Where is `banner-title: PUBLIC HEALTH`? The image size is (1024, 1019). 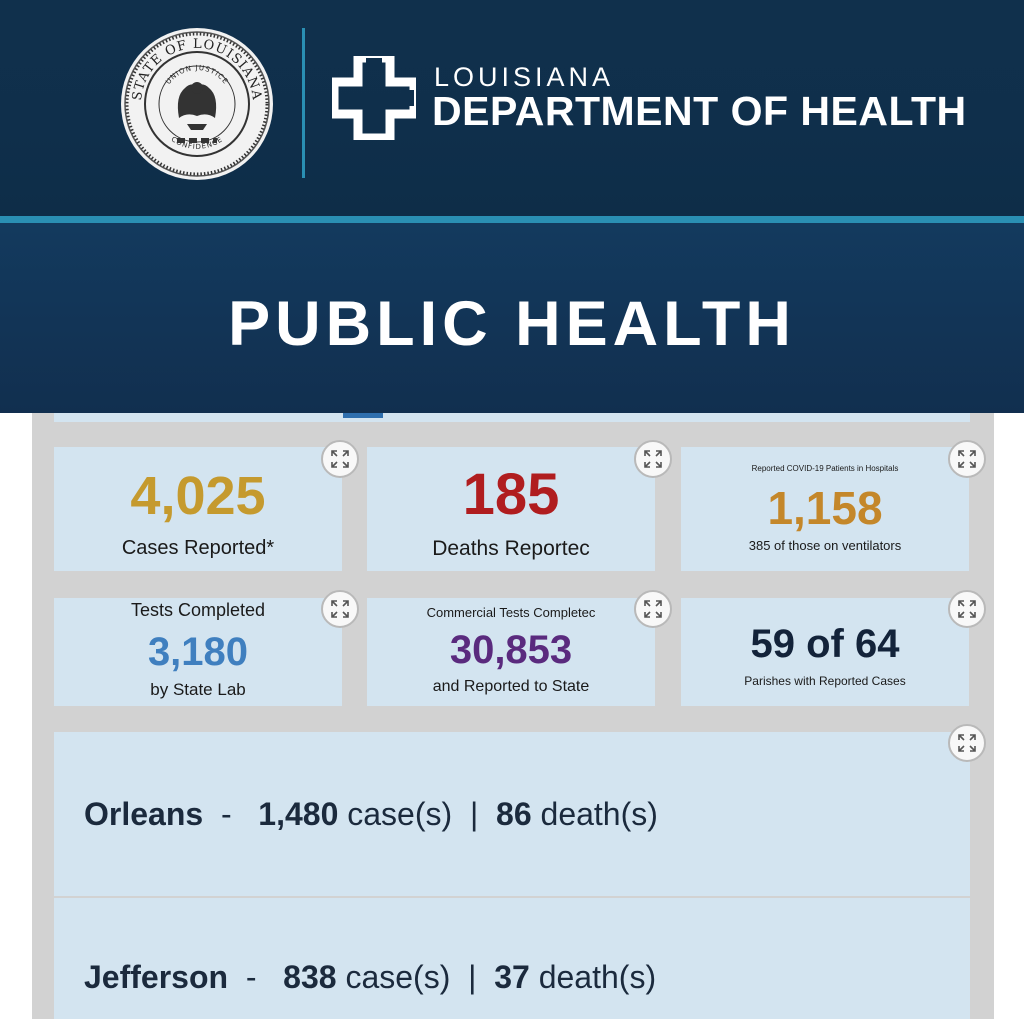 banner-title: PUBLIC HEALTH is located at coordinates (512, 324).